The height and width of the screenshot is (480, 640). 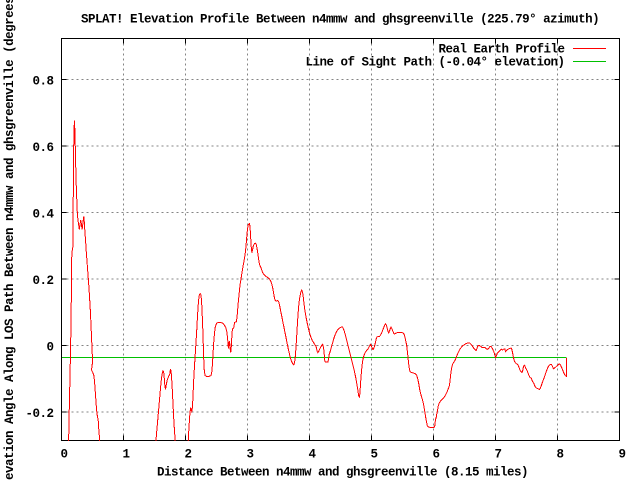 What do you see at coordinates (39, 414) in the screenshot?
I see `svg-text: -0.2` at bounding box center [39, 414].